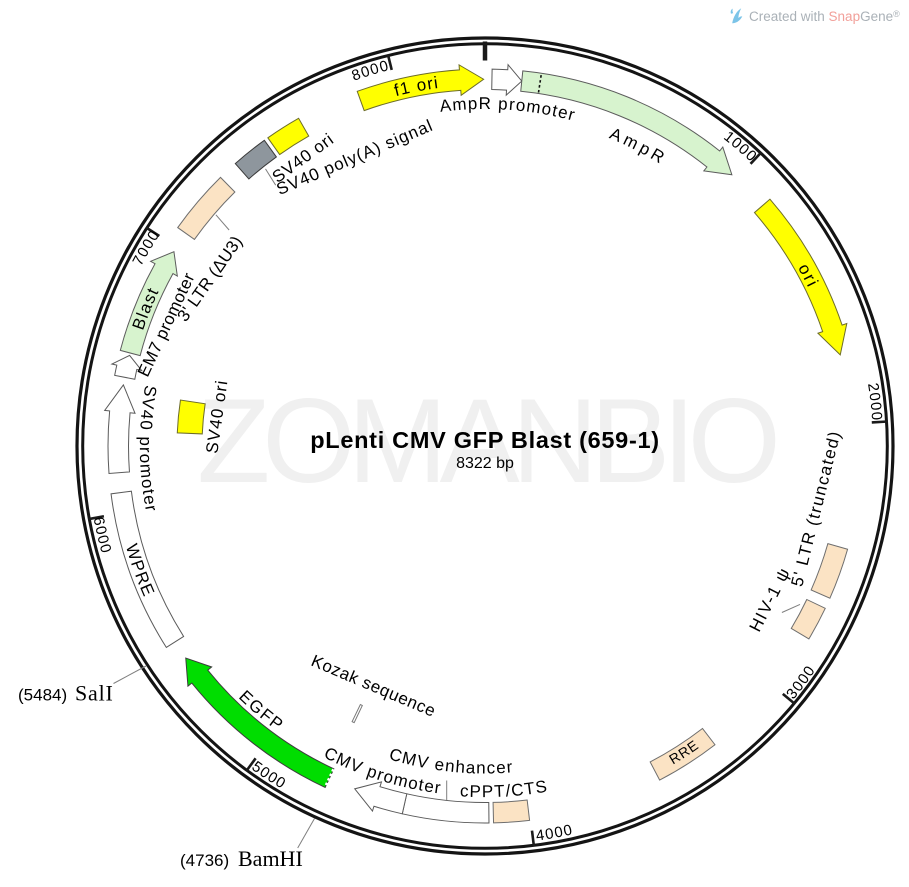  What do you see at coordinates (555, 832) in the screenshot?
I see `svg-text: 4000` at bounding box center [555, 832].